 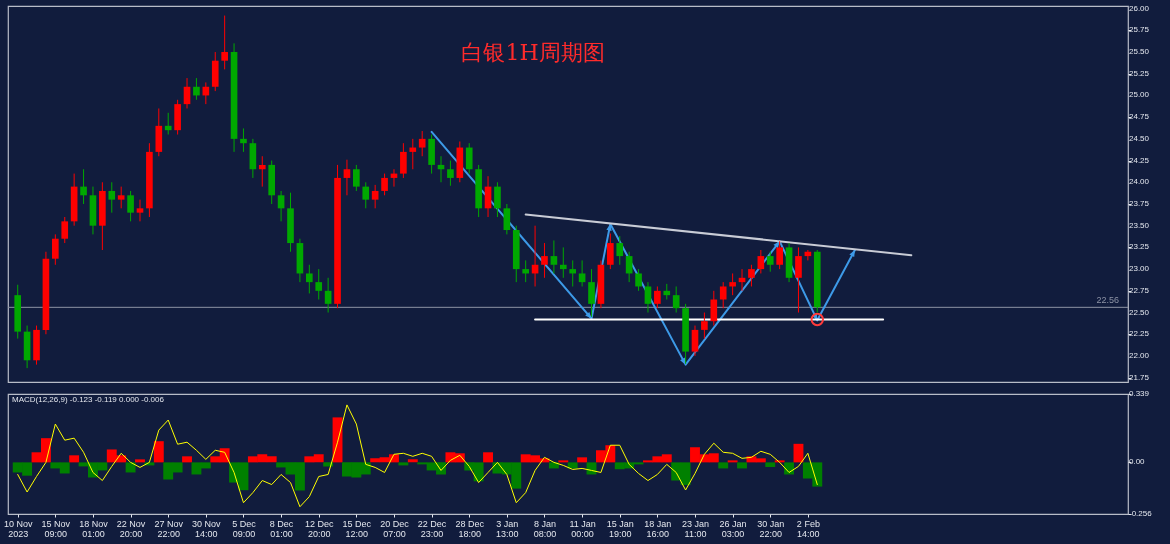 What do you see at coordinates (507, 528) in the screenshot?
I see `x-tick-label: 3 Jan 13:00` at bounding box center [507, 528].